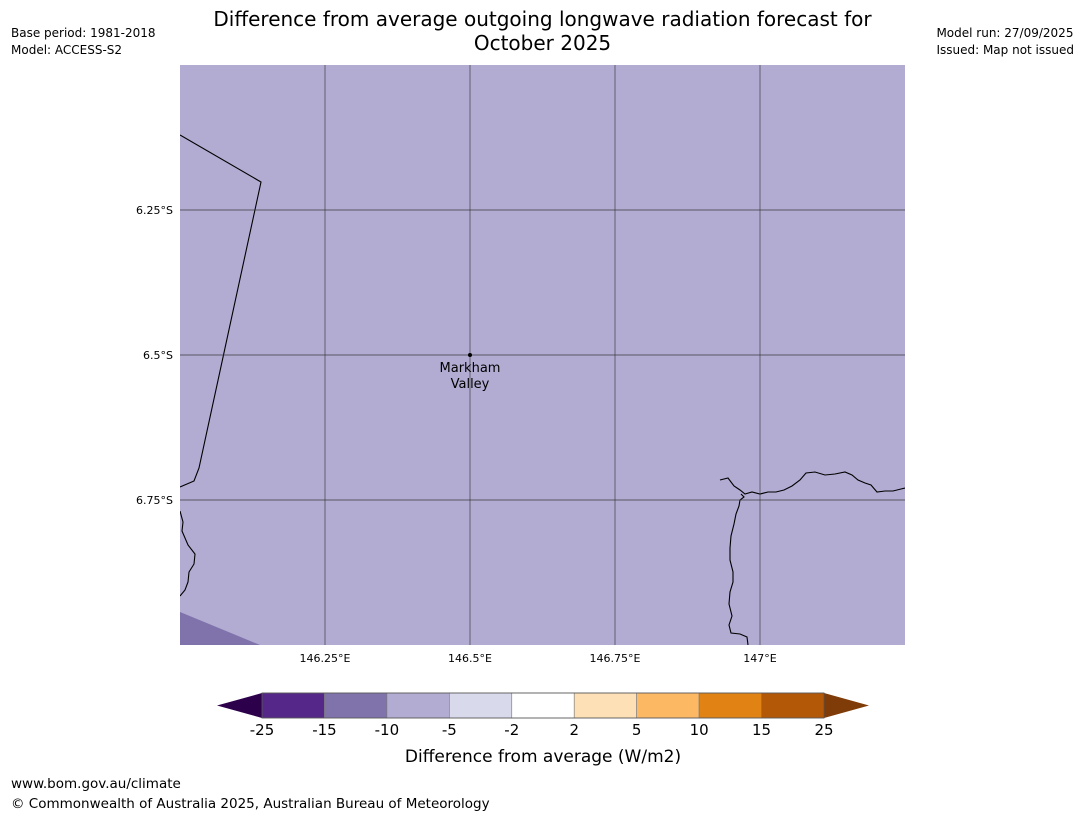  I want to click on markham-valley-point, so click(470, 355).